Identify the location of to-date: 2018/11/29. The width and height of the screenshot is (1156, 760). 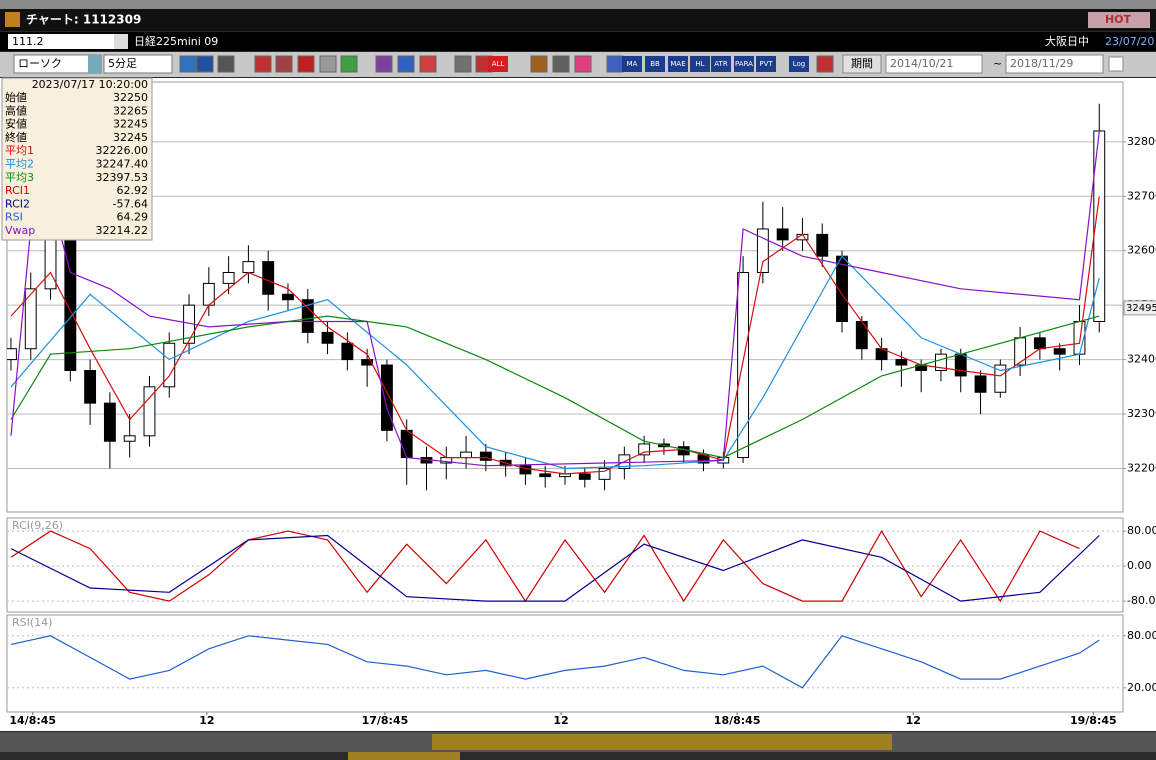
(1041, 63).